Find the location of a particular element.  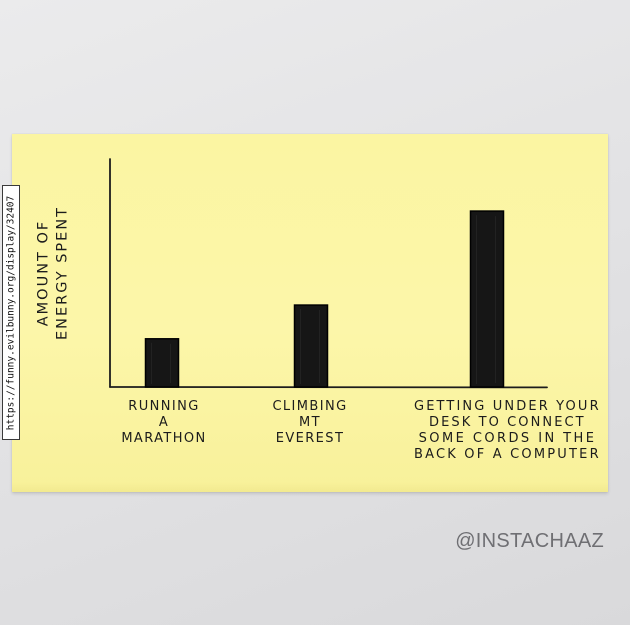

category-label-3-line-2: DESK TO CONNECT is located at coordinates (507, 422).